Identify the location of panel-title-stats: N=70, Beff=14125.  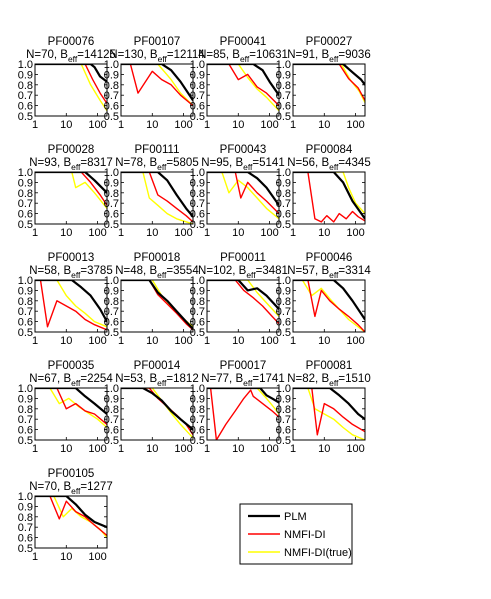
(71, 56).